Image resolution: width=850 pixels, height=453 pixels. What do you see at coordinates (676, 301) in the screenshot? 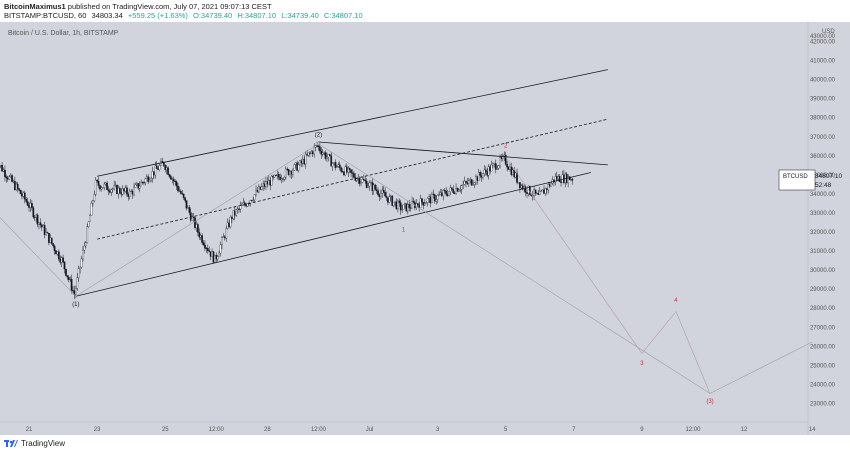
I see `wave-label: 4` at bounding box center [676, 301].